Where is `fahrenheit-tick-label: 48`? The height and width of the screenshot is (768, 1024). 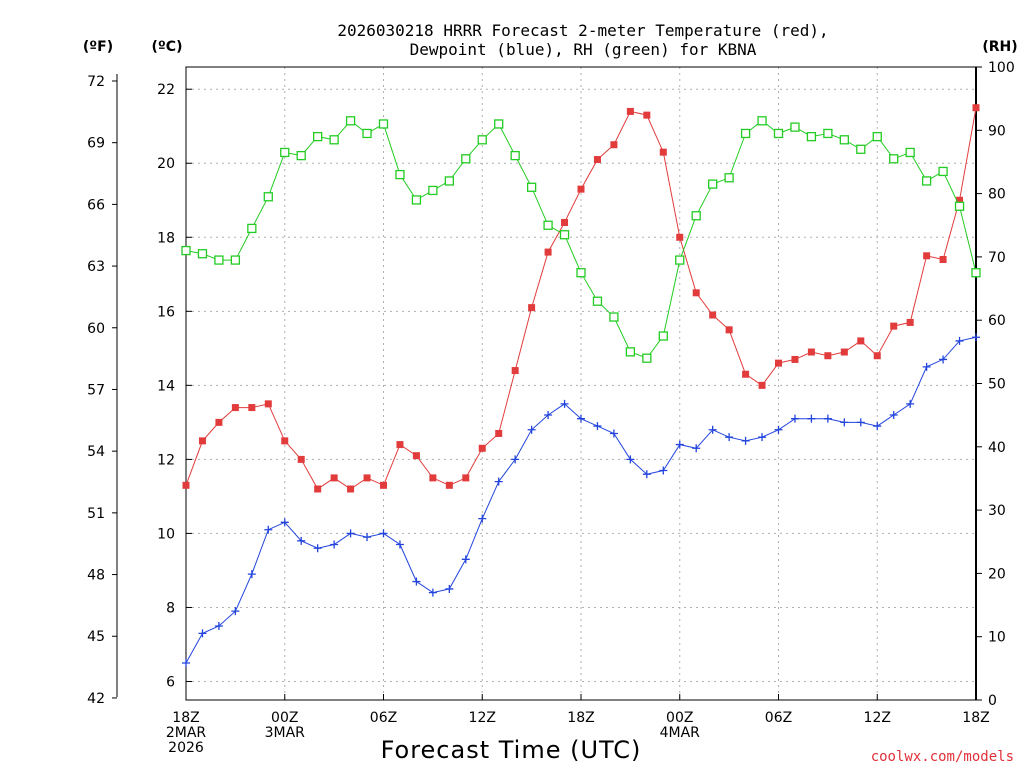
fahrenheit-tick-label: 48 is located at coordinates (96, 576).